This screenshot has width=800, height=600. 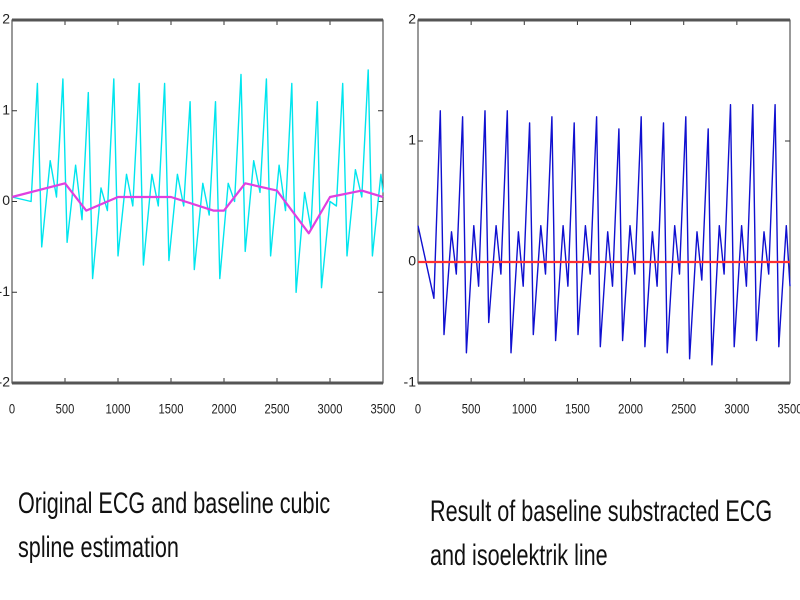 I want to click on y-tick-label: -2, so click(x=5, y=382).